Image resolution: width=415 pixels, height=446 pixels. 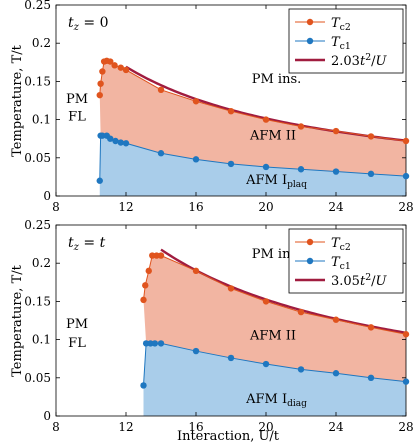 What do you see at coordinates (359, 60) in the screenshot?
I see `legend-entry: 2.03t2/U` at bounding box center [359, 60].